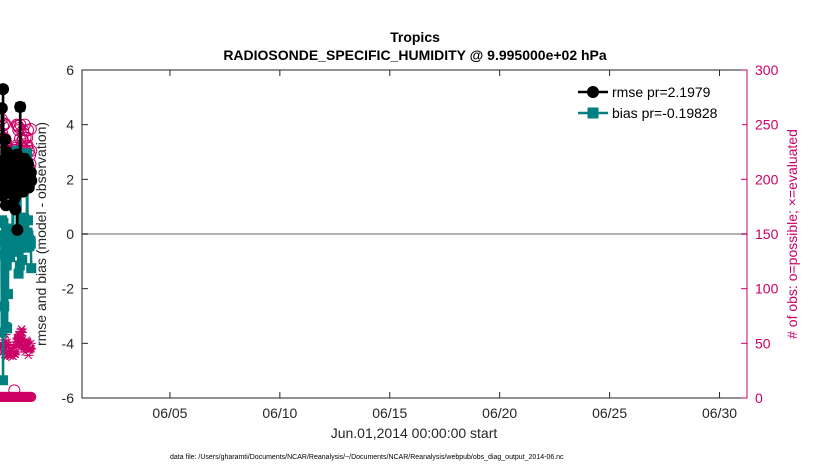 Image resolution: width=830 pixels, height=470 pixels. What do you see at coordinates (767, 179) in the screenshot?
I see `y-right-tick-label: 200` at bounding box center [767, 179].